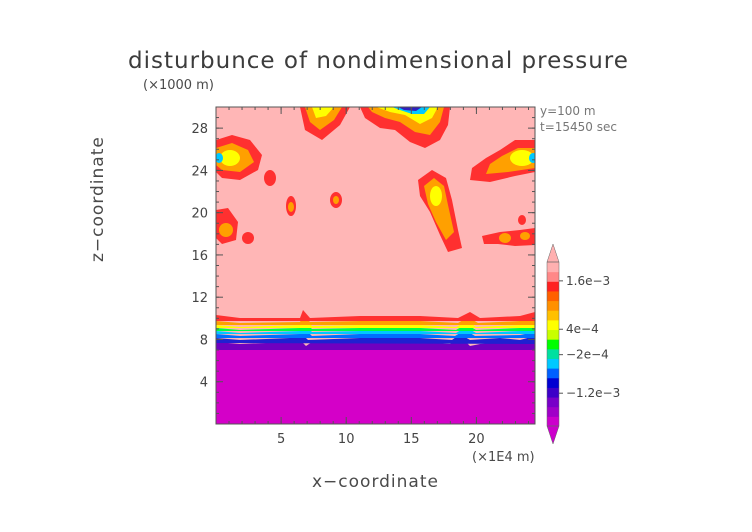 The width and height of the screenshot is (752, 532). I want to click on colorbar-label: −2e−4, so click(587, 355).